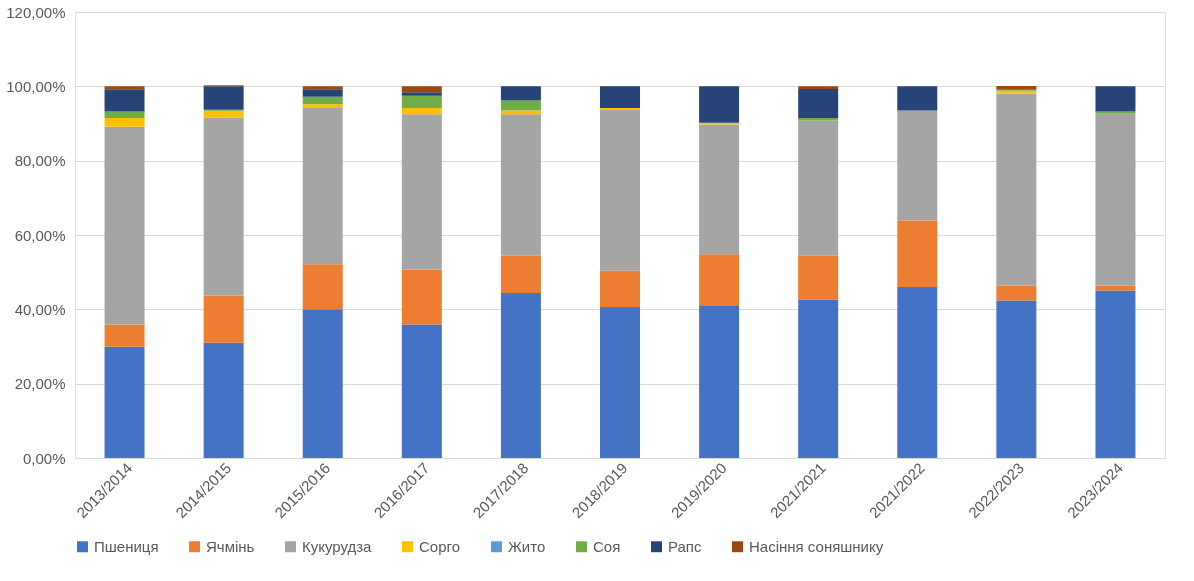 The width and height of the screenshot is (1194, 581). What do you see at coordinates (230, 546) in the screenshot?
I see `legend-label: Ячмінь` at bounding box center [230, 546].